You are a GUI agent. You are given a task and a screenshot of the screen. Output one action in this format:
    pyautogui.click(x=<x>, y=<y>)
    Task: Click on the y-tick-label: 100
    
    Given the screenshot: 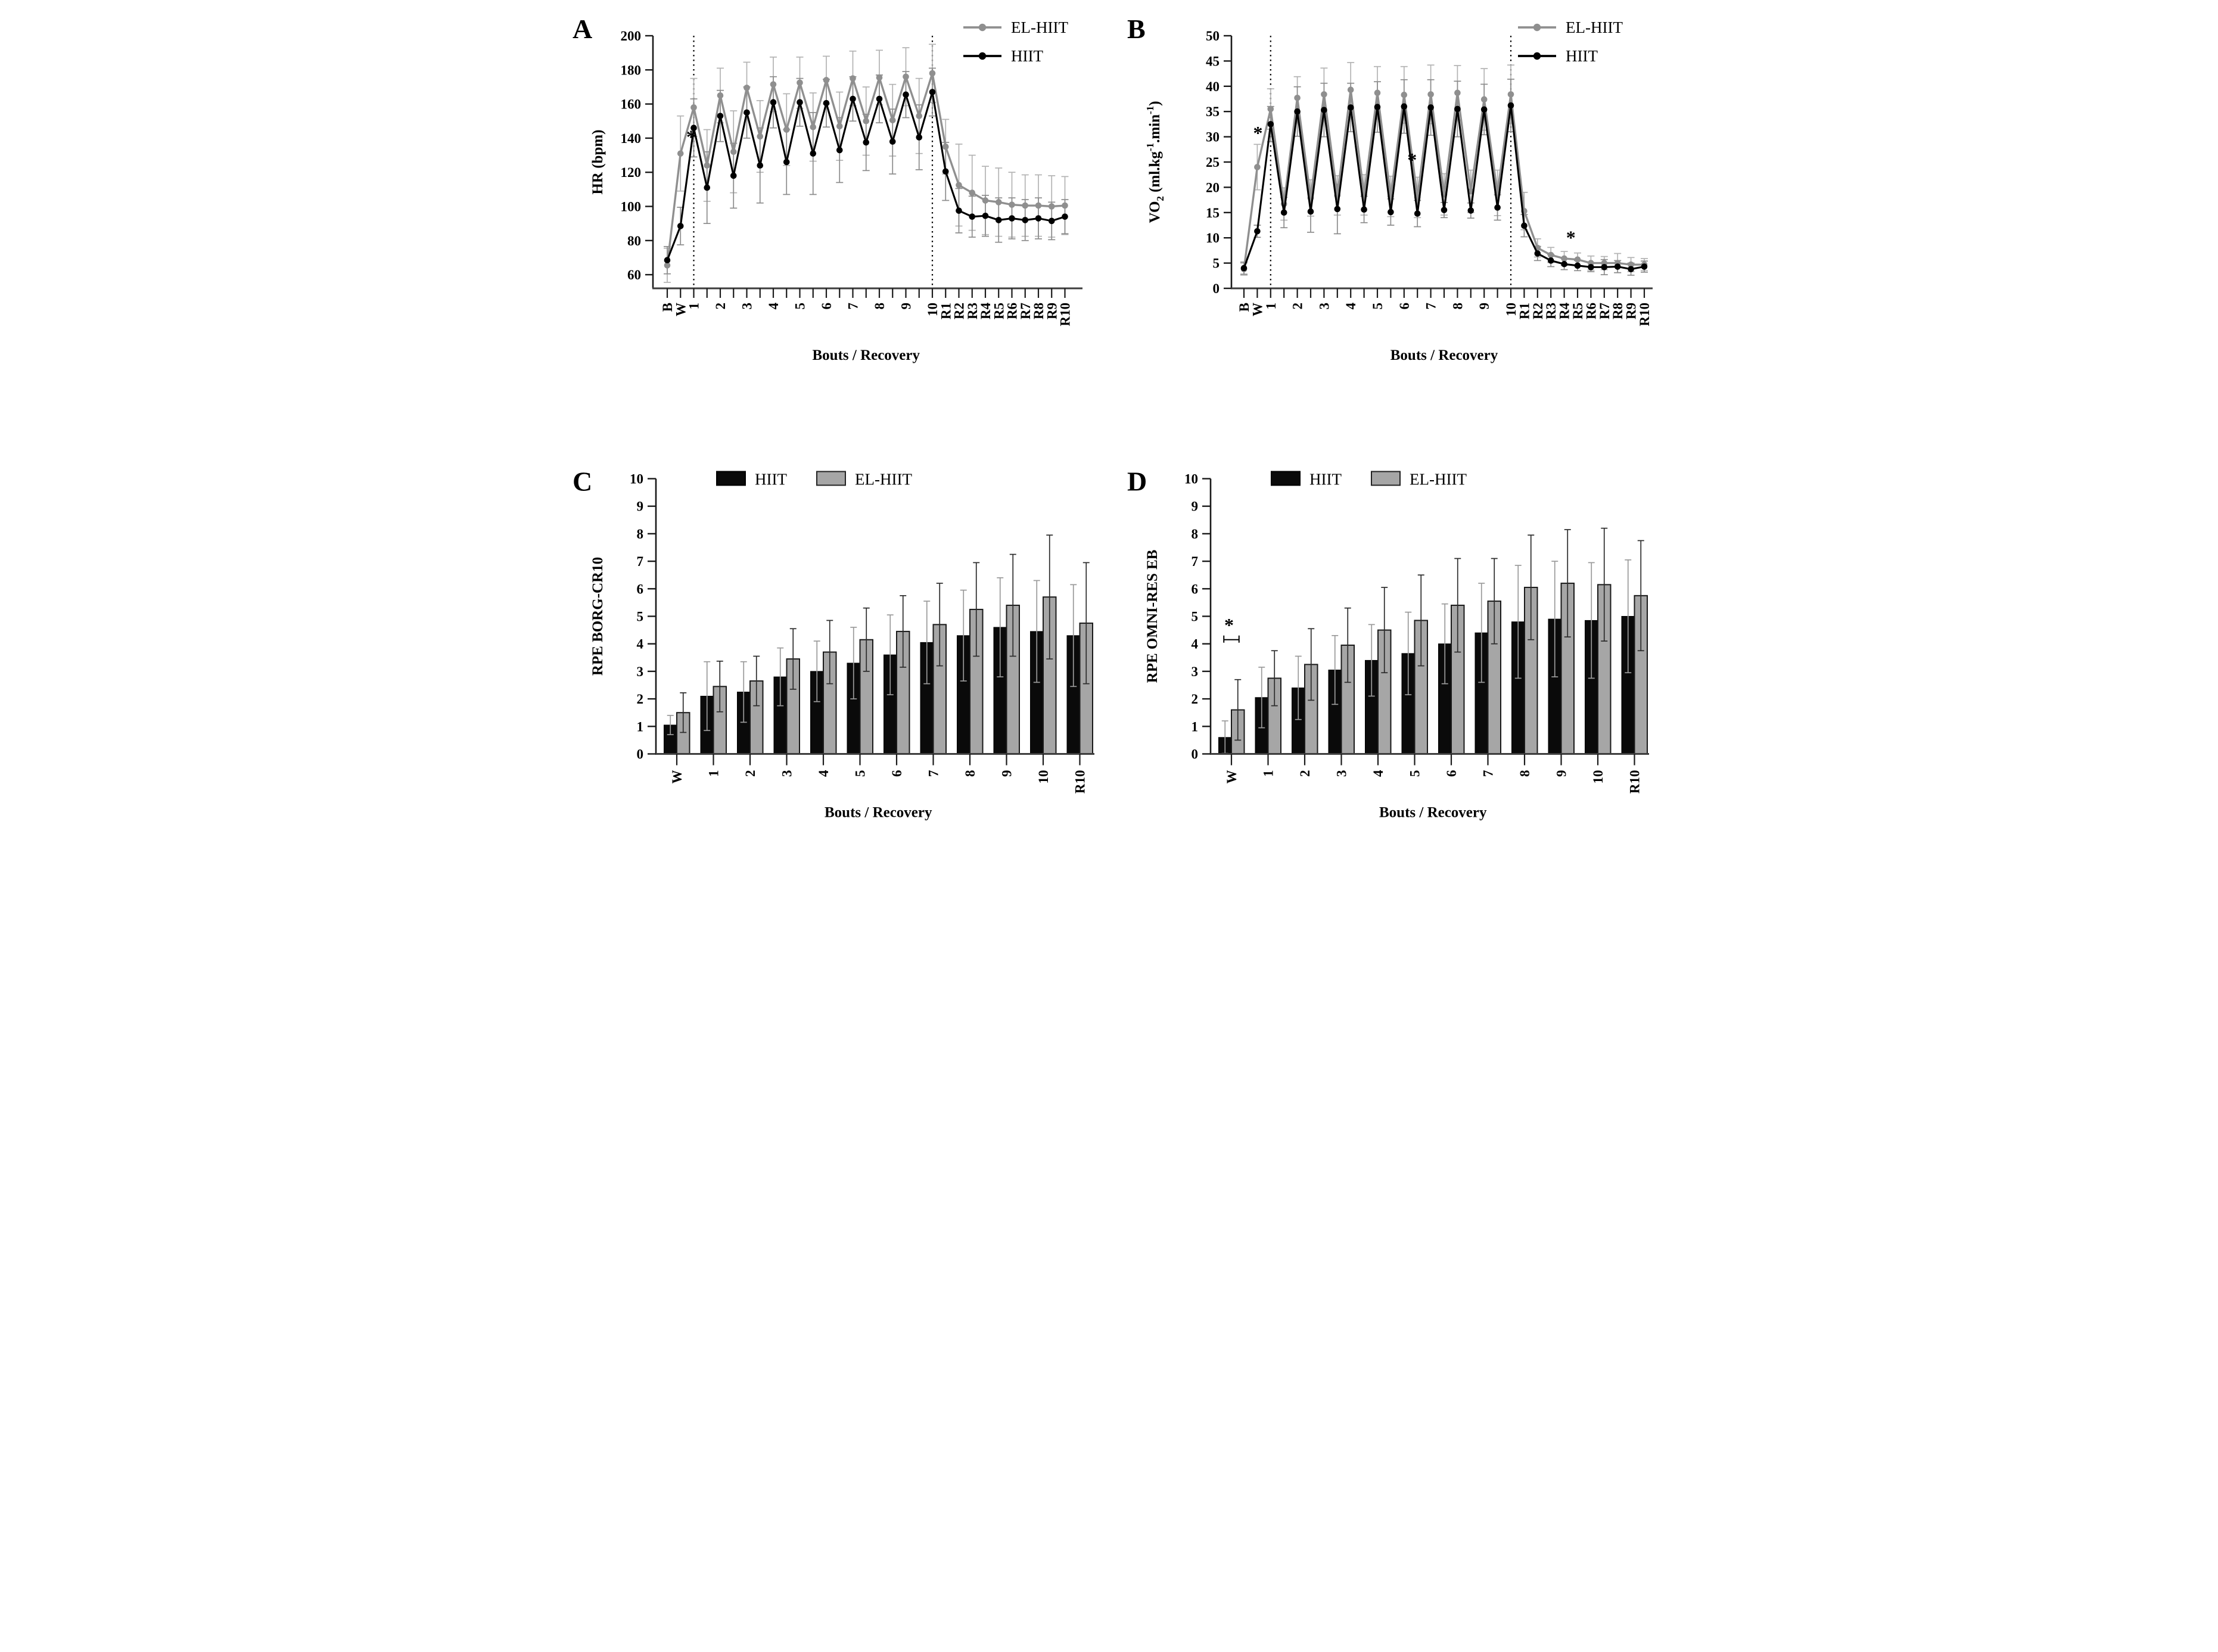 What is the action you would take?
    pyautogui.click(x=631, y=206)
    